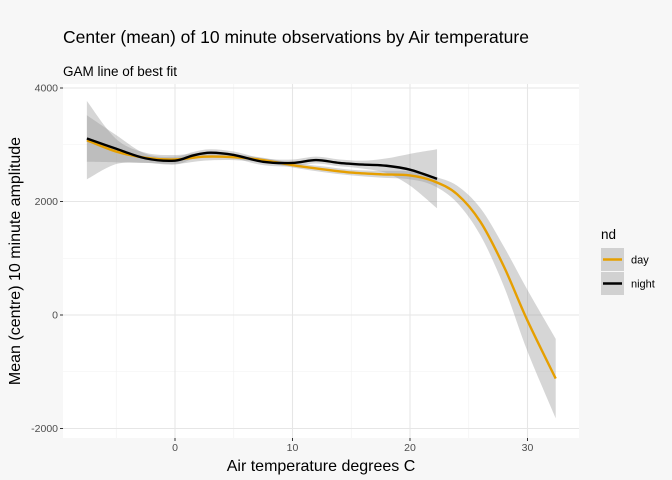 The height and width of the screenshot is (480, 672). I want to click on legend-title: nd, so click(608, 234).